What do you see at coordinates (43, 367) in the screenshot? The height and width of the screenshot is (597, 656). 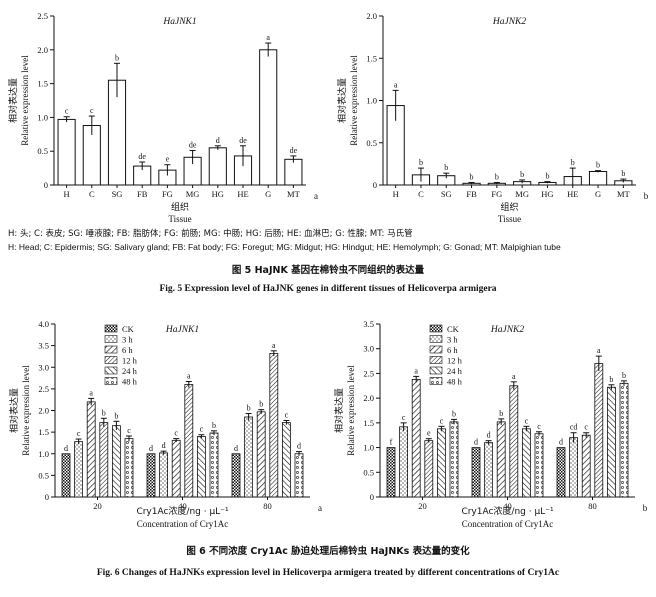 I see `p2-y-tick-label: 3.0` at bounding box center [43, 367].